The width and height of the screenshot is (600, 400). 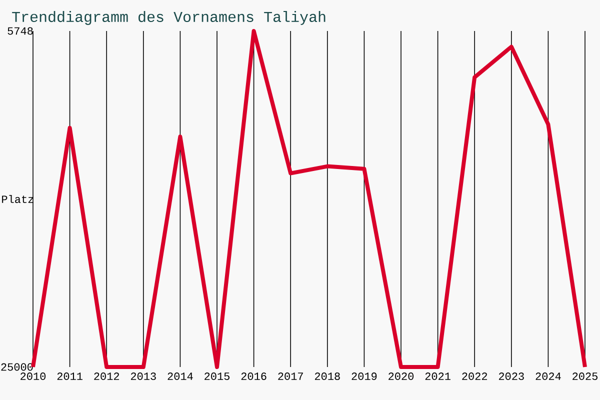 I want to click on x-tick-label: 2013, so click(x=143, y=376).